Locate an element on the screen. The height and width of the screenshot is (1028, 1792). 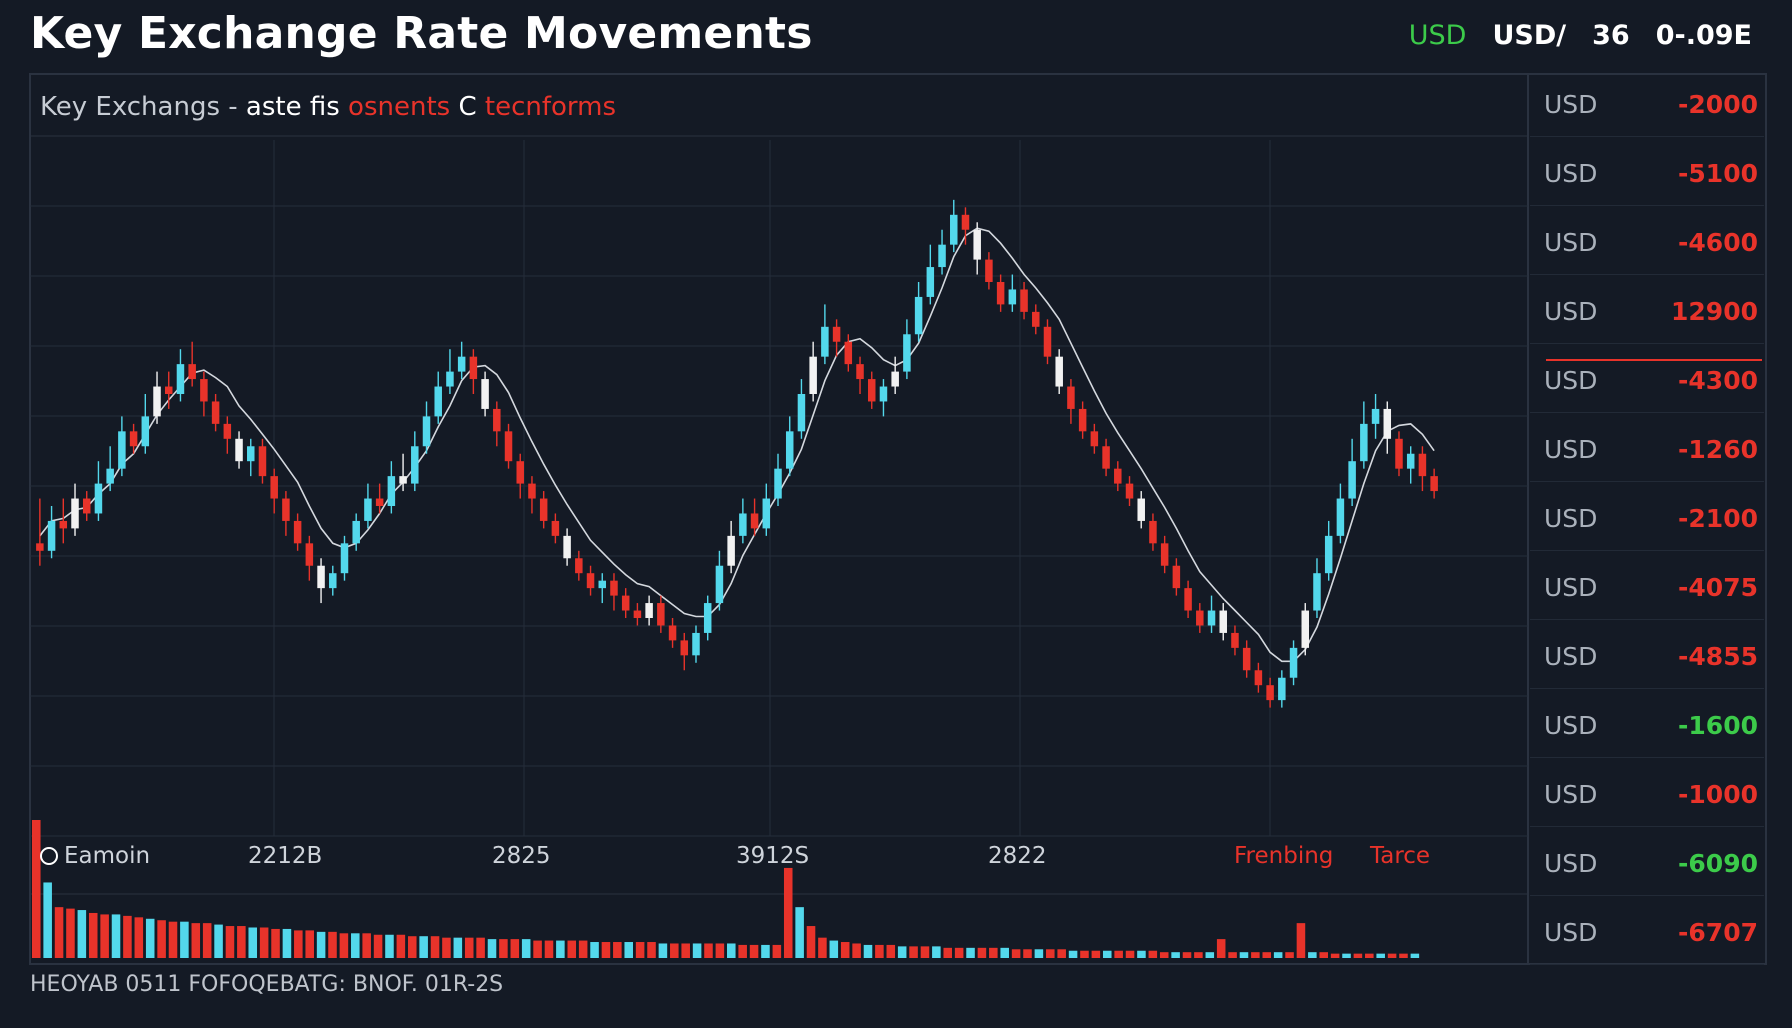
rate-row: USD -2000 is located at coordinates (1647, 105).